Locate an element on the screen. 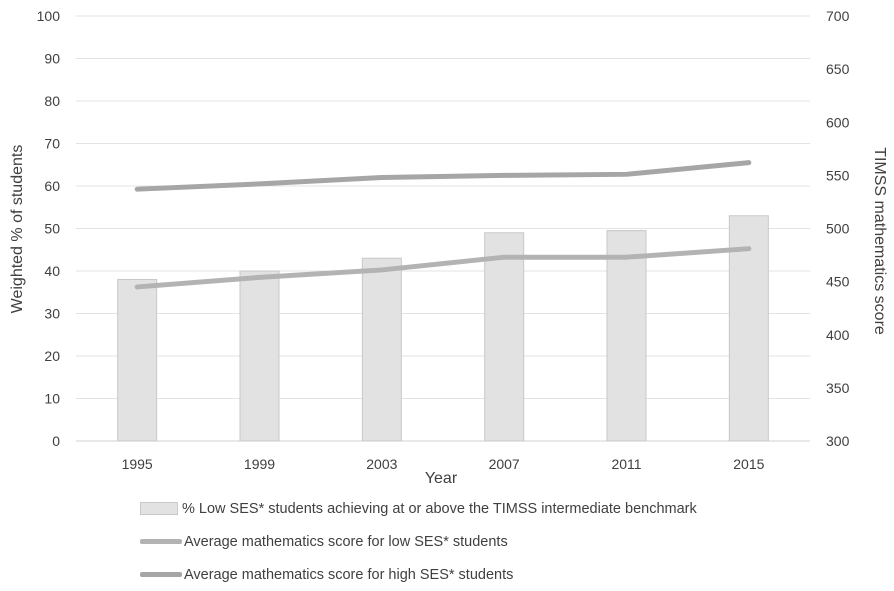 The image size is (894, 591). y2-tick-label: 400 is located at coordinates (838, 335).